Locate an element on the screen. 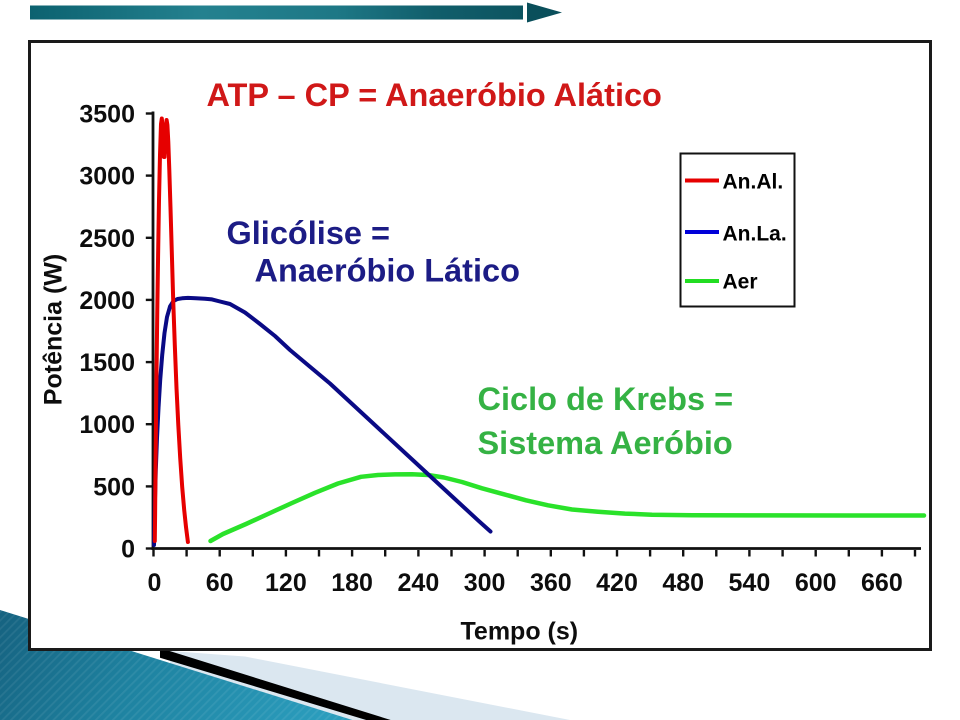  svg-text: 2500 is located at coordinates (107, 239).